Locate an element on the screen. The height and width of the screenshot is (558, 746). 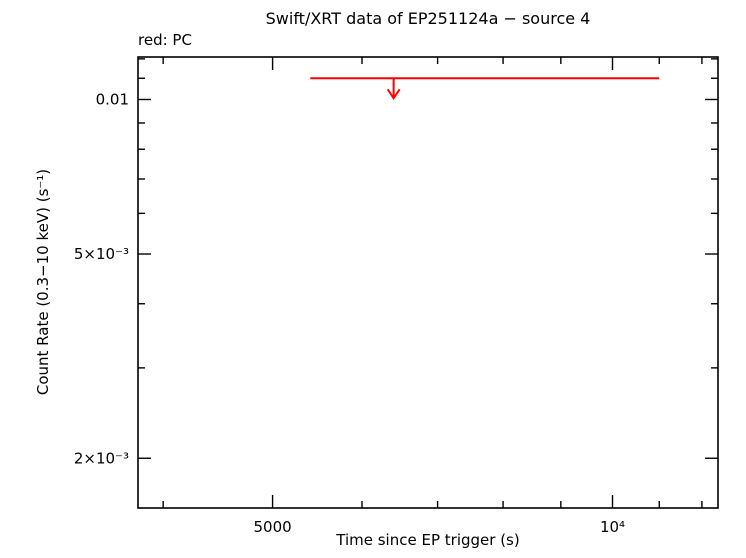
mode-annotation: red: PC is located at coordinates (165, 40).